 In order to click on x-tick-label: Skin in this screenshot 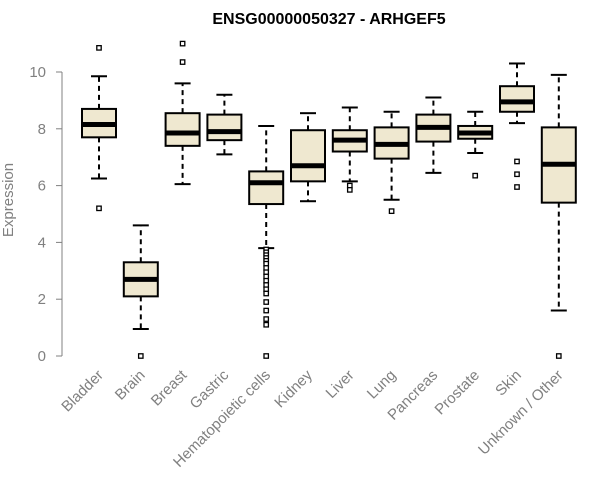, I will do `click(508, 383)`.